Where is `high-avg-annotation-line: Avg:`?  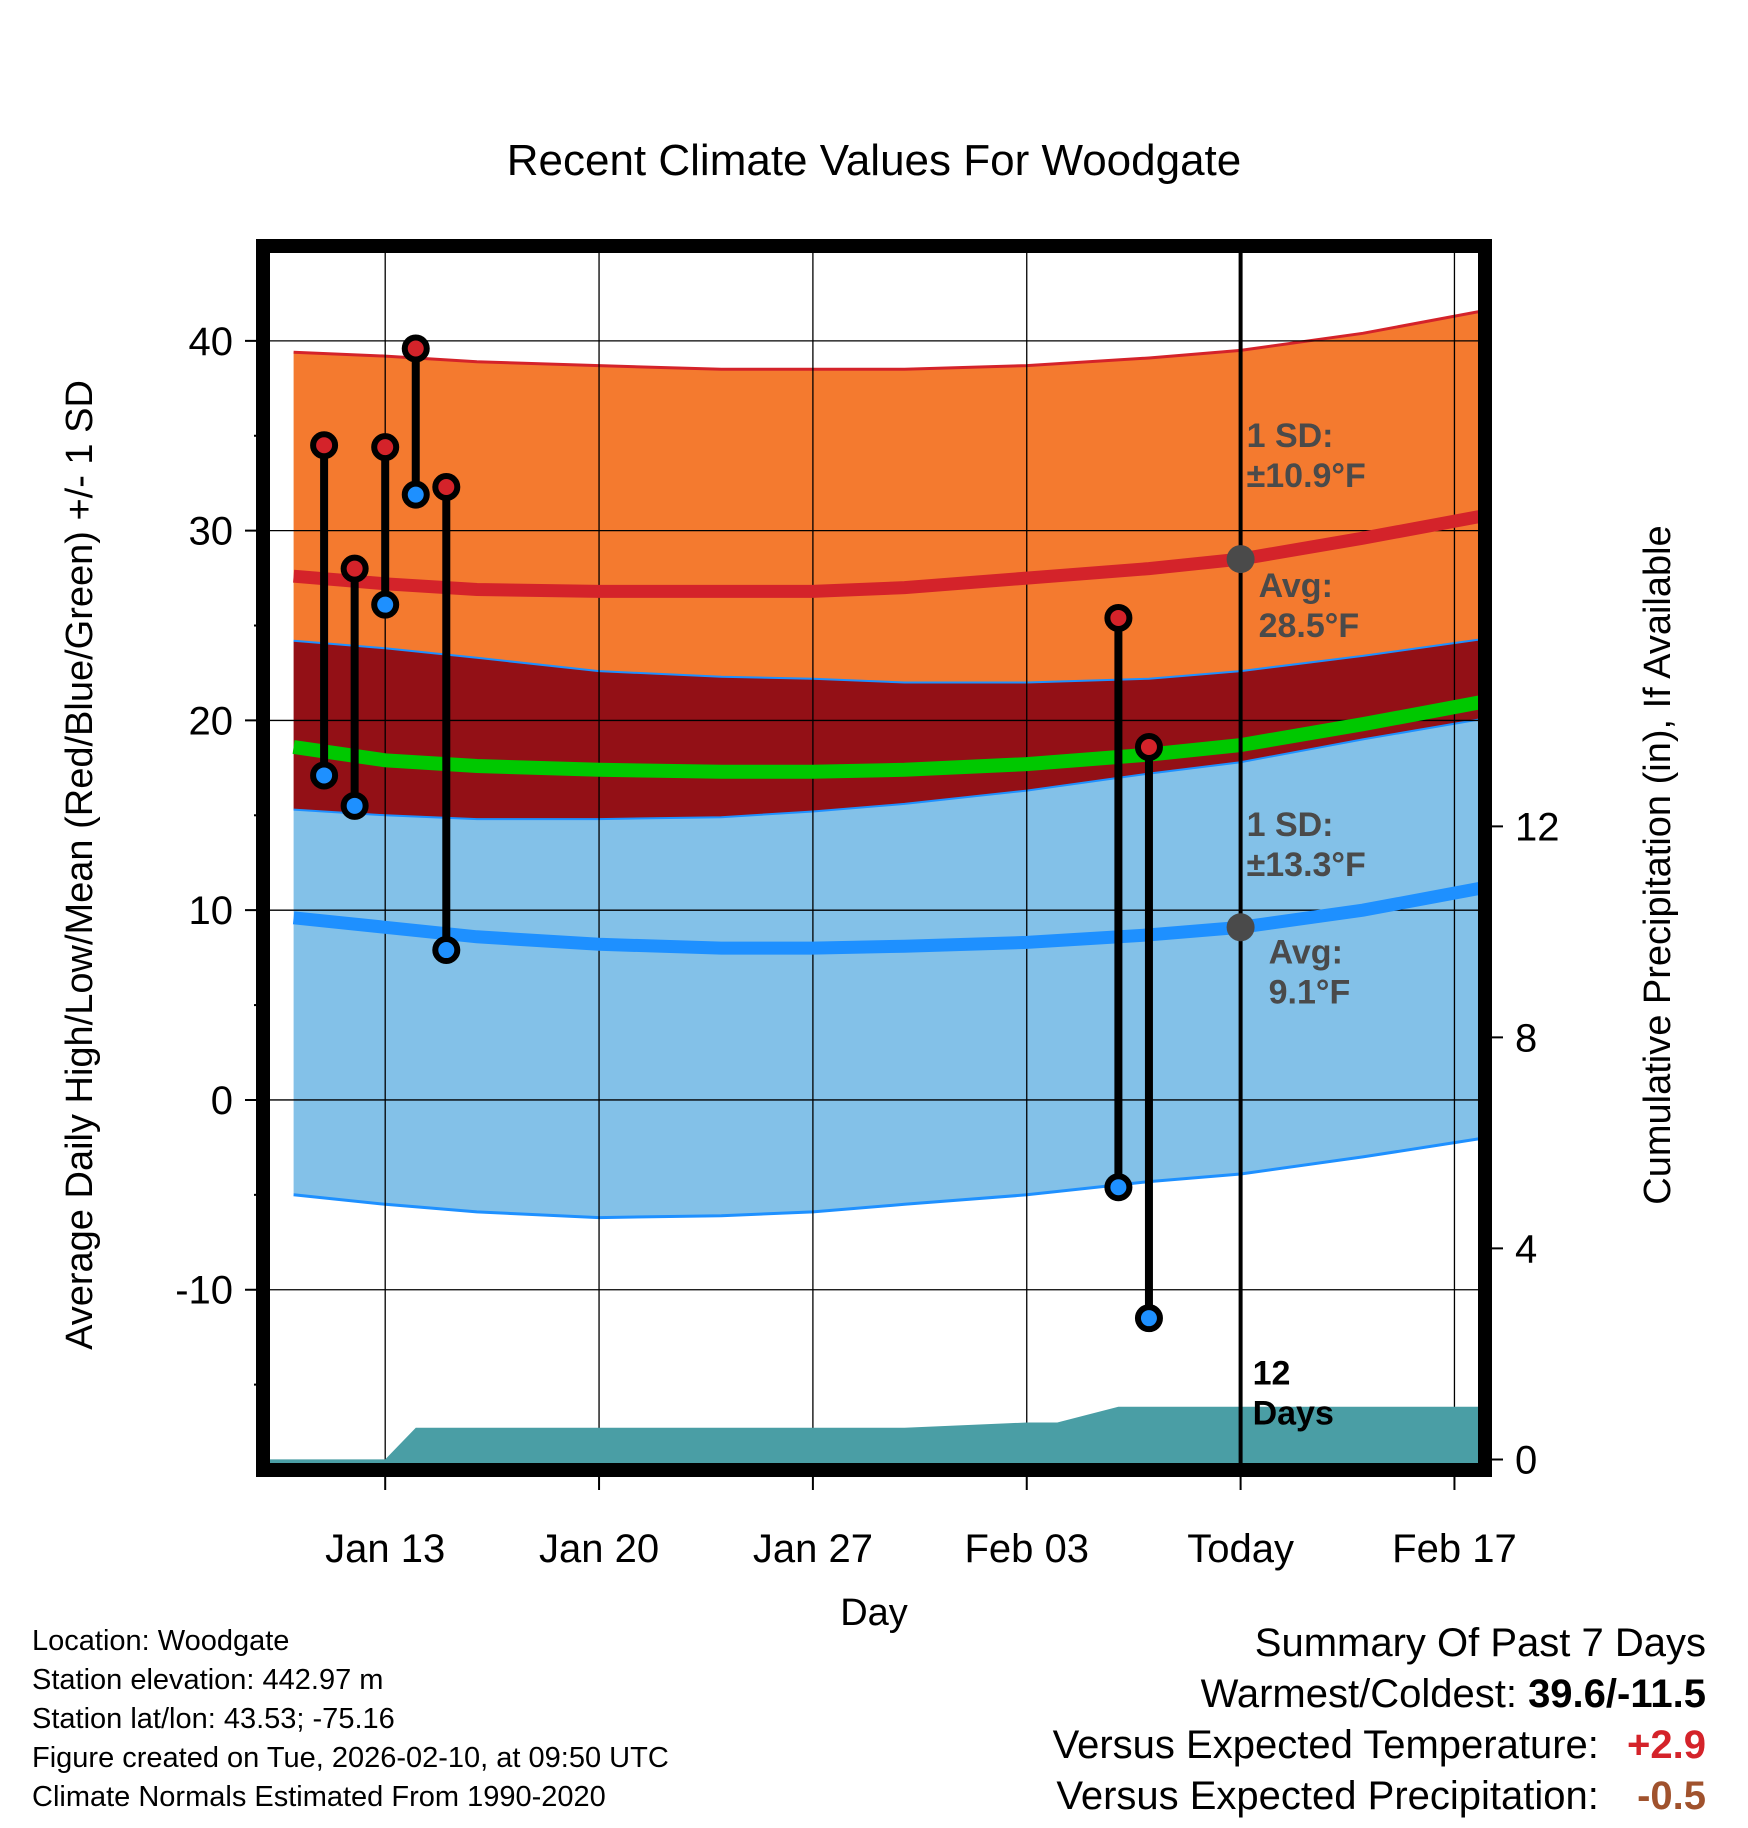 high-avg-annotation-line: Avg: is located at coordinates (1296, 586).